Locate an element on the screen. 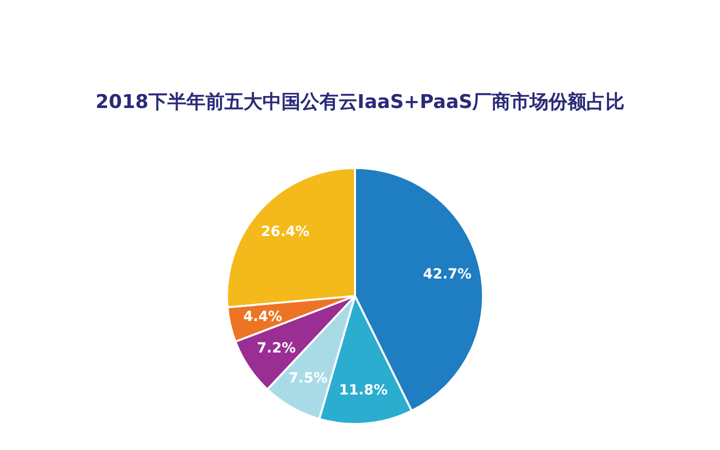 Image resolution: width=720 pixels, height=450 pixels. data-label: 7.5% is located at coordinates (308, 378).